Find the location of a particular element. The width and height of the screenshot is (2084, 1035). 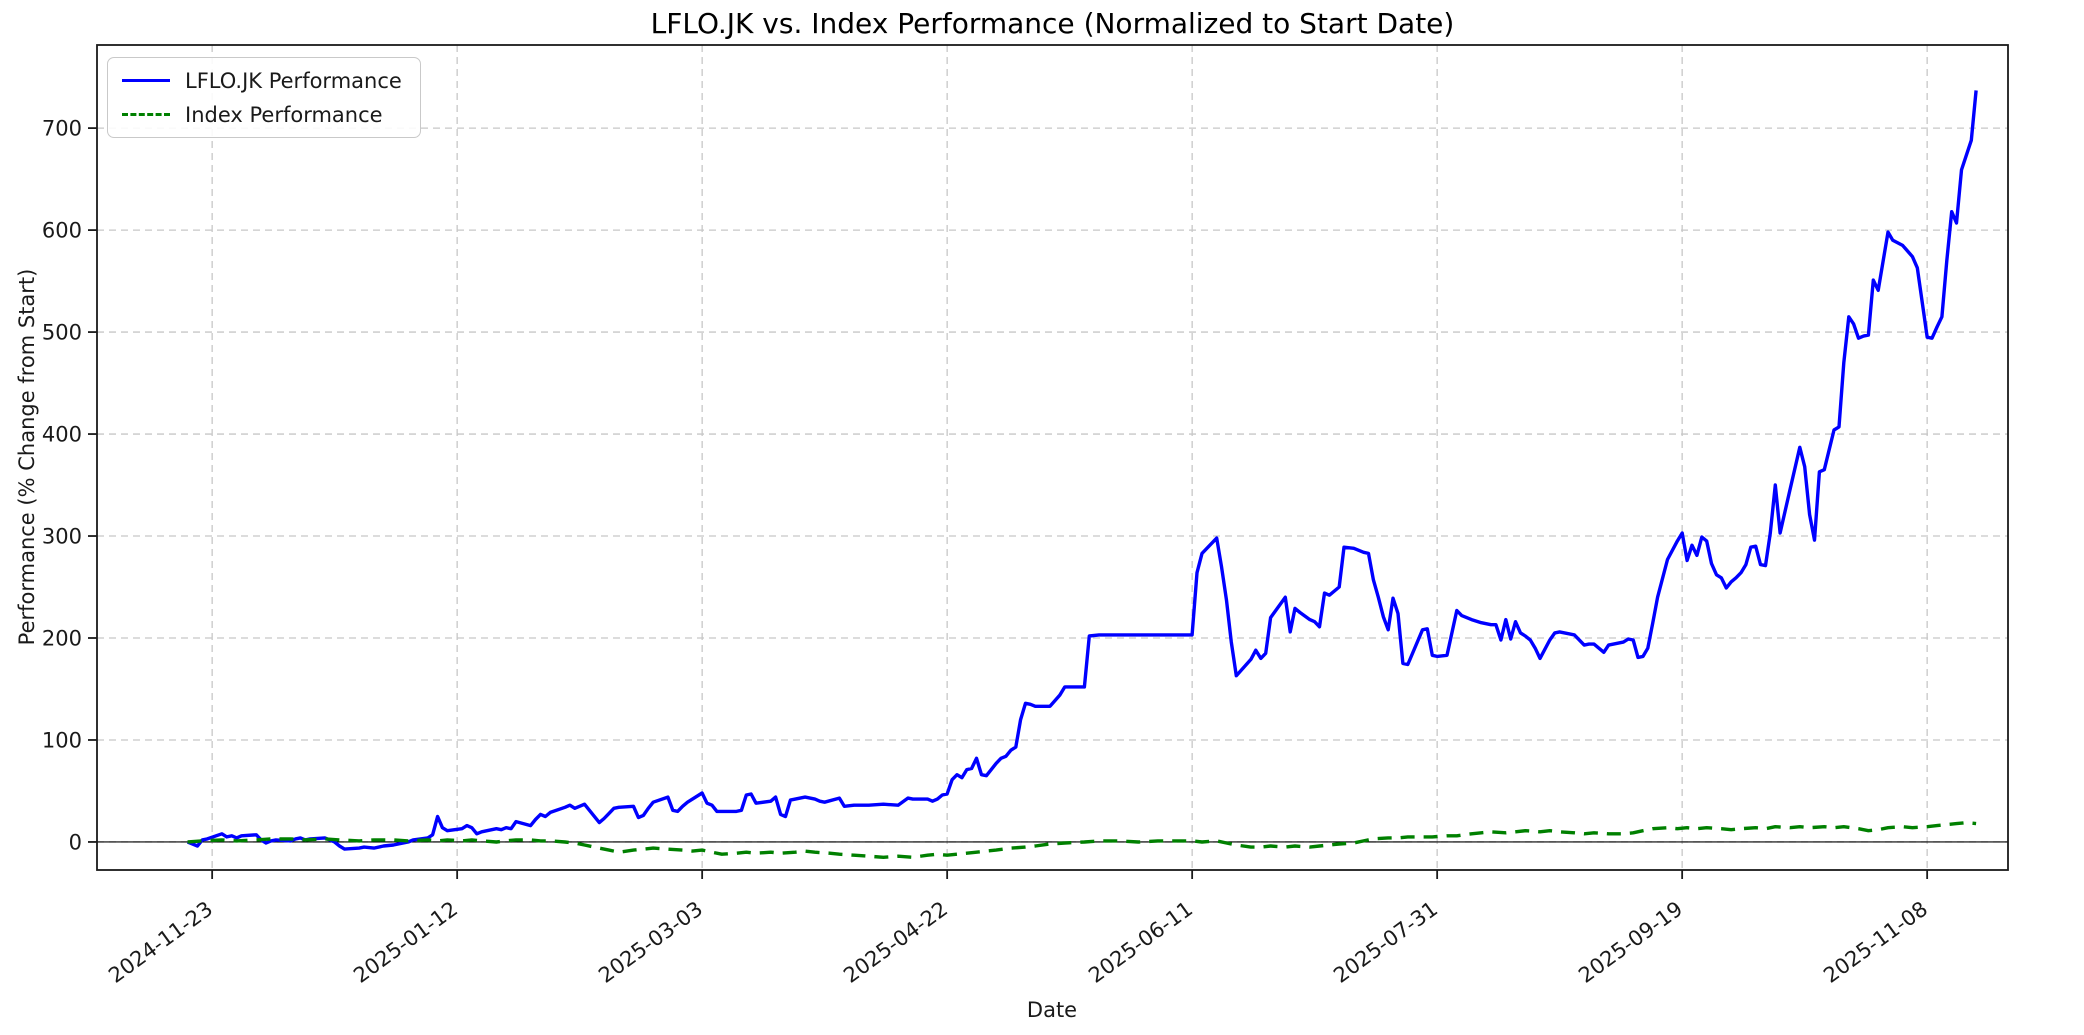

legend-line-sample-solid is located at coordinates (146, 80).